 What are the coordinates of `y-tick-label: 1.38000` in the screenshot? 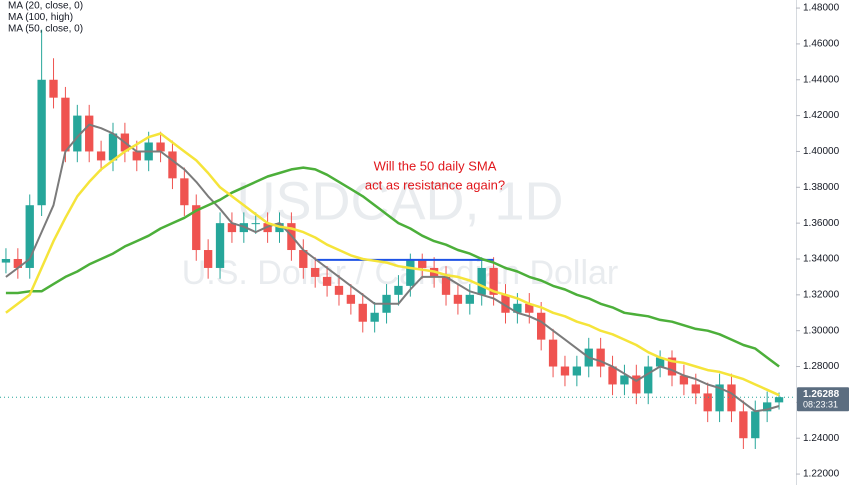 It's located at (821, 187).